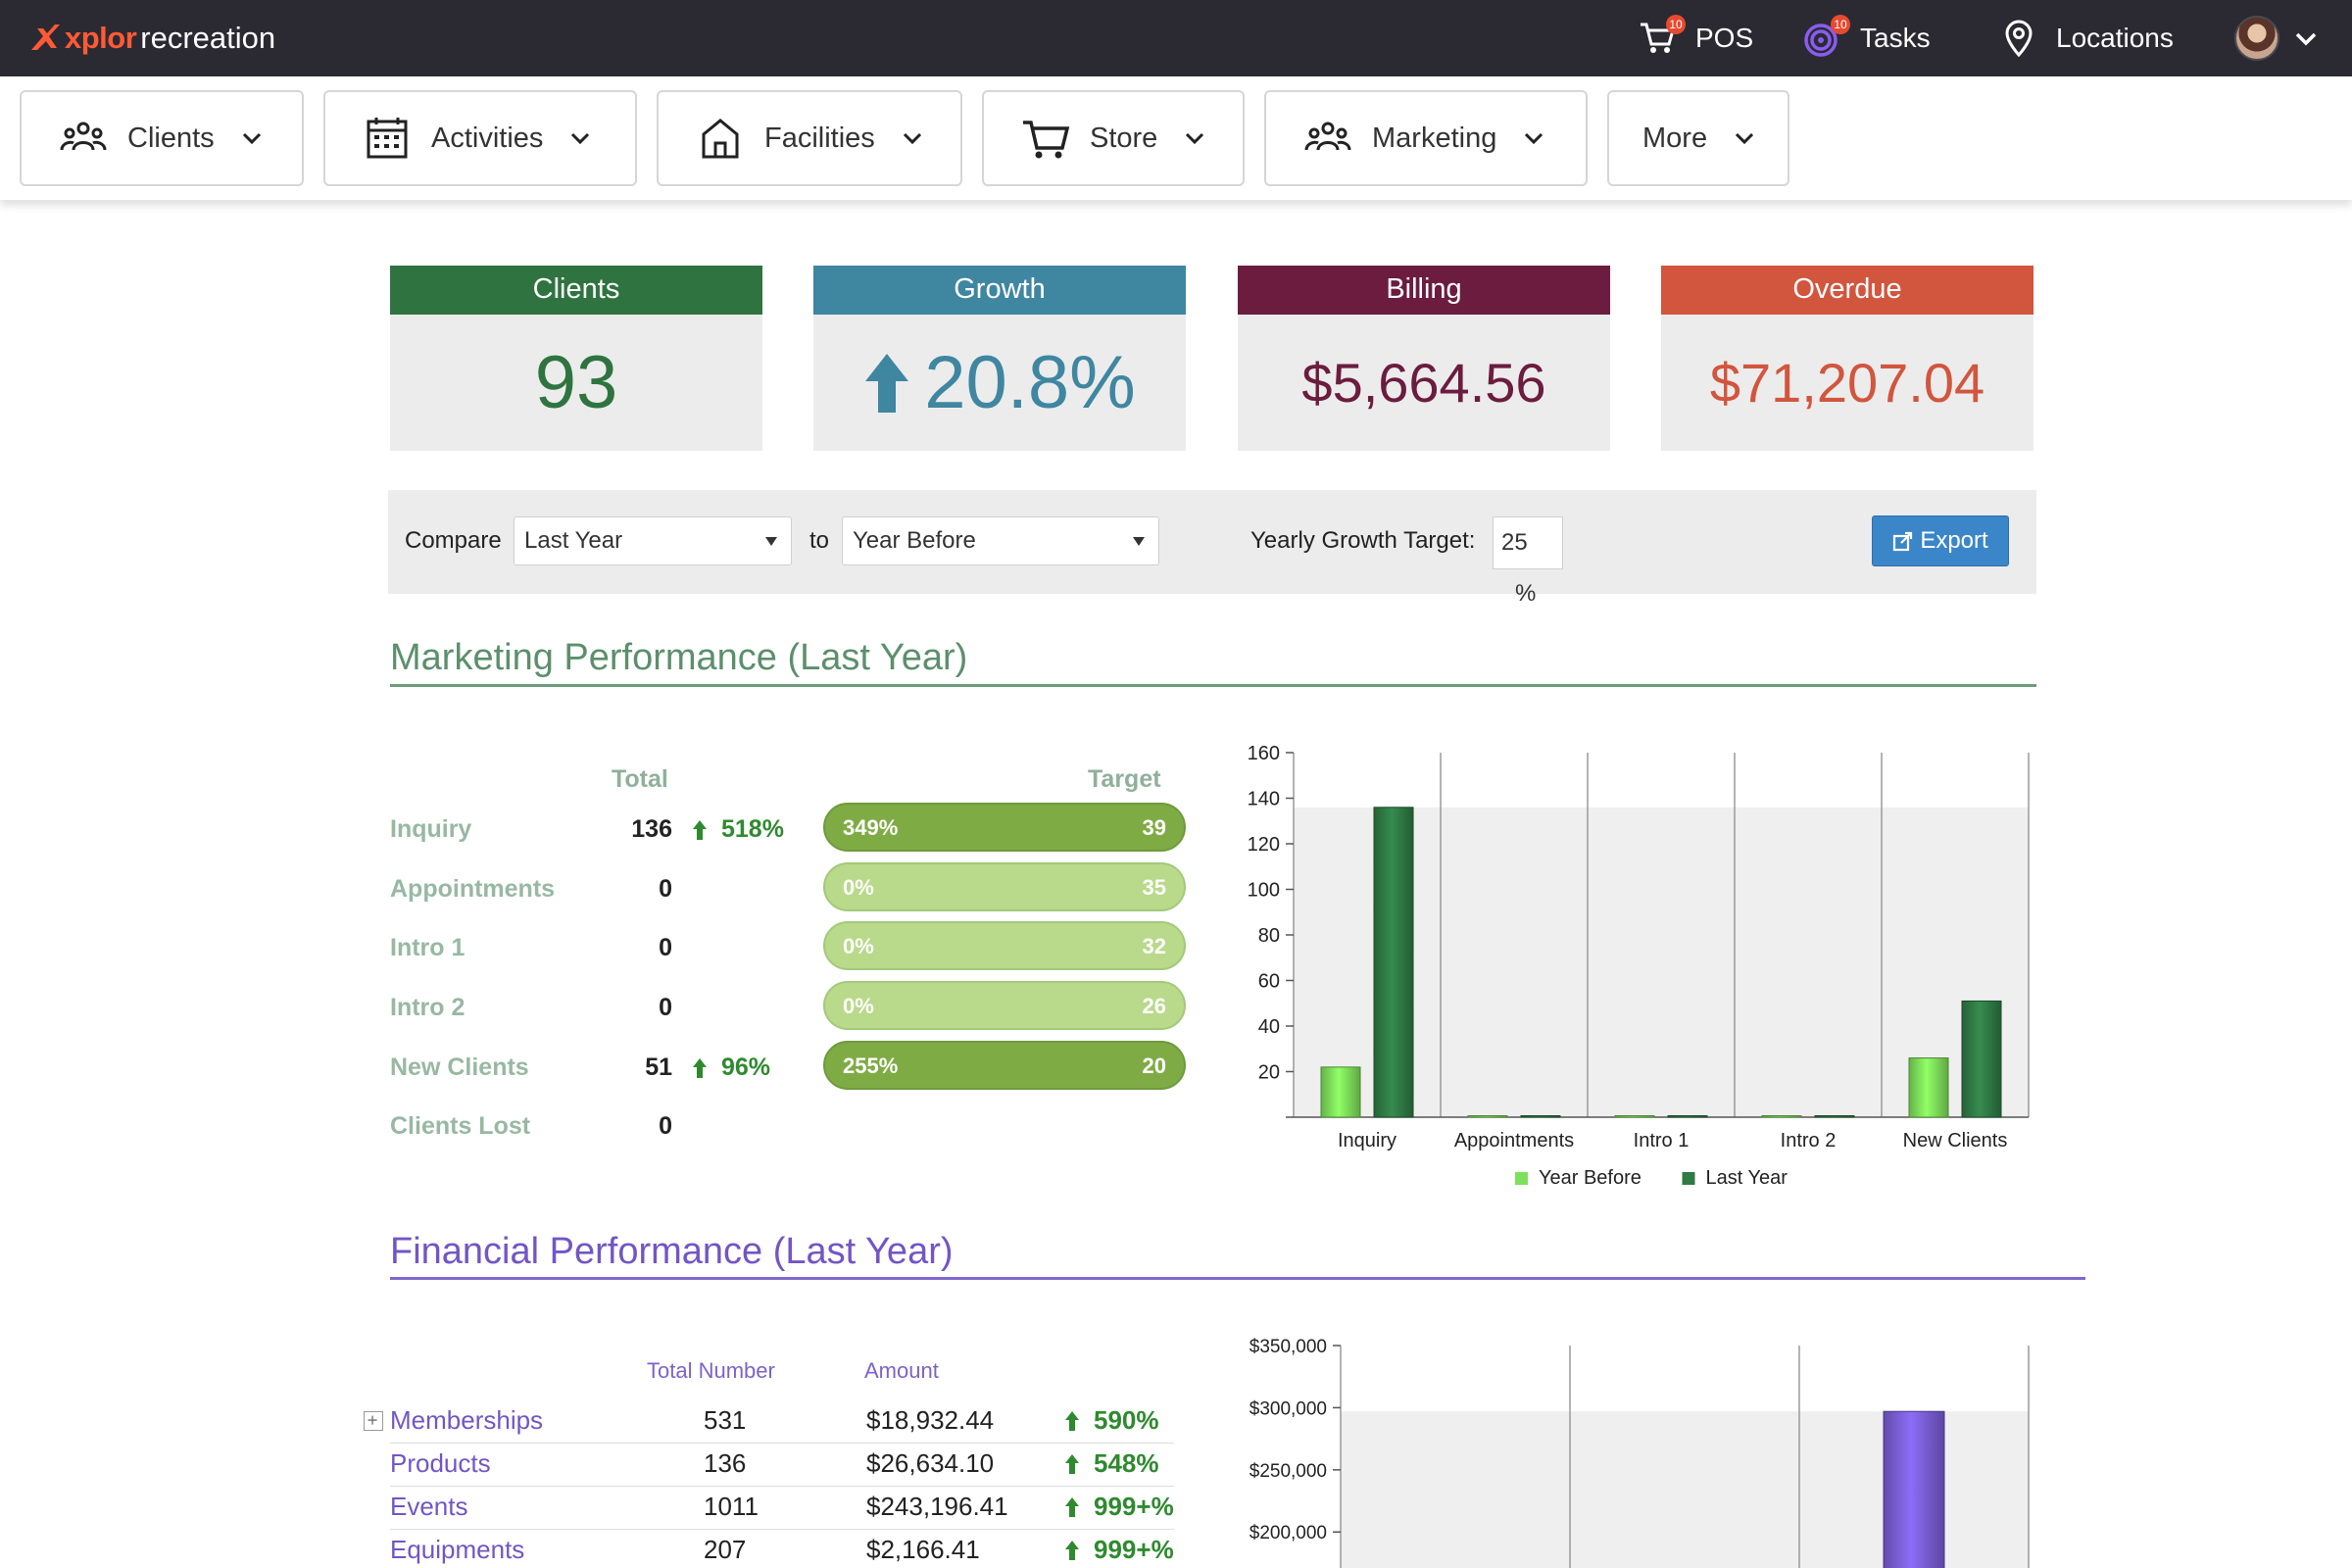  What do you see at coordinates (1237, 1278) in the screenshot?
I see `financial-section-divider` at bounding box center [1237, 1278].